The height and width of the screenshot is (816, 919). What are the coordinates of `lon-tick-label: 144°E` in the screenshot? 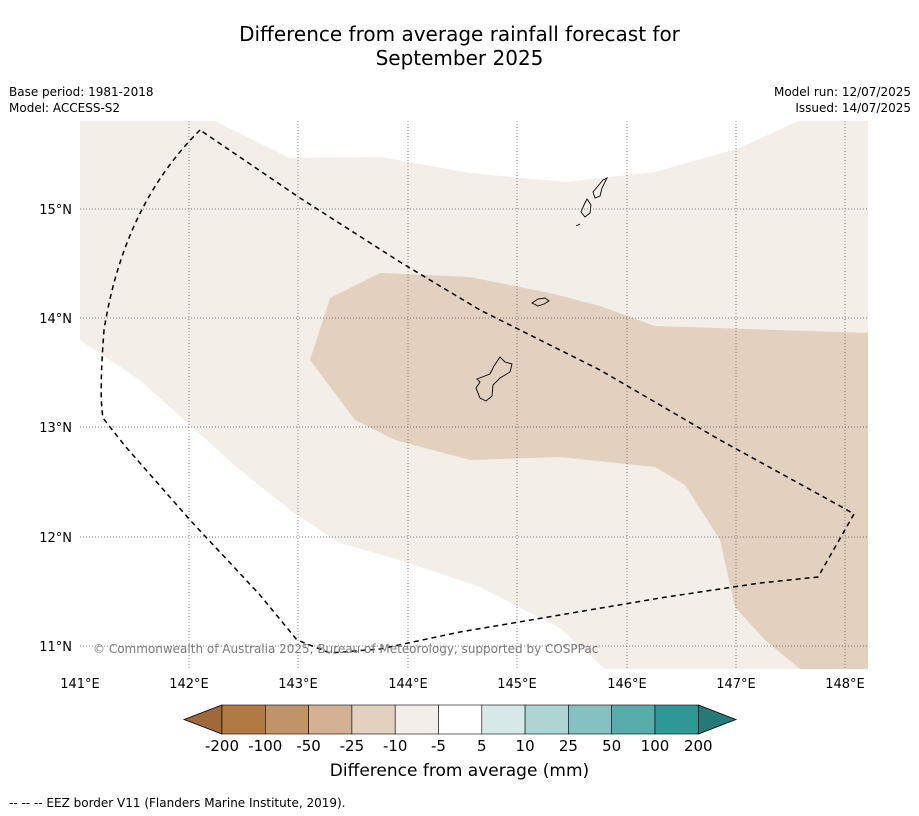 It's located at (408, 684).